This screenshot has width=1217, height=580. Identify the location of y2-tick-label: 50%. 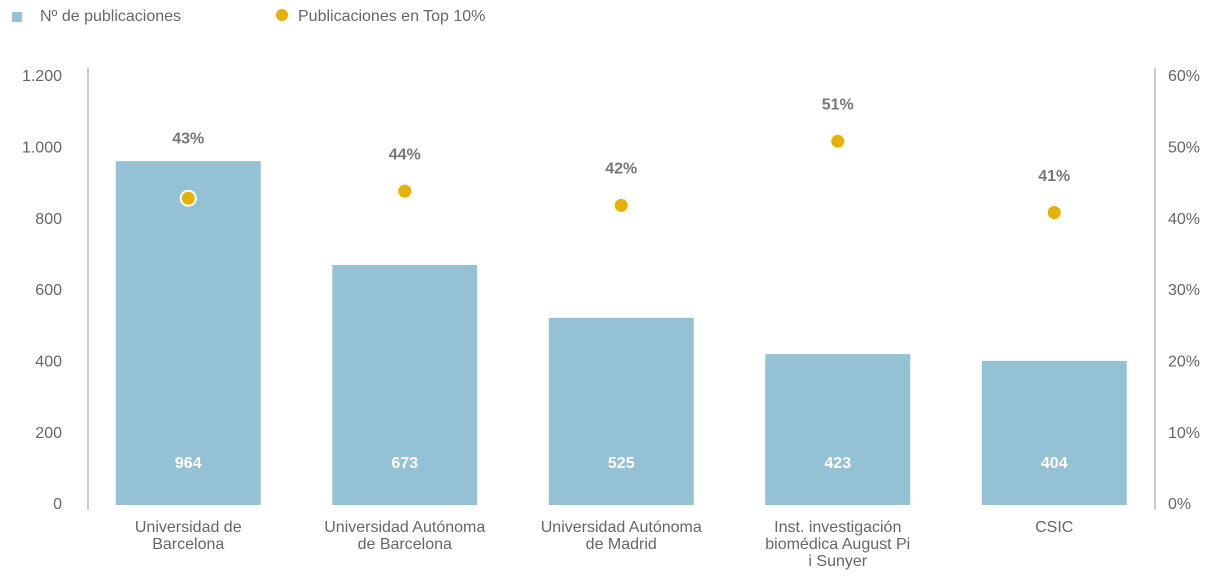
(1184, 148).